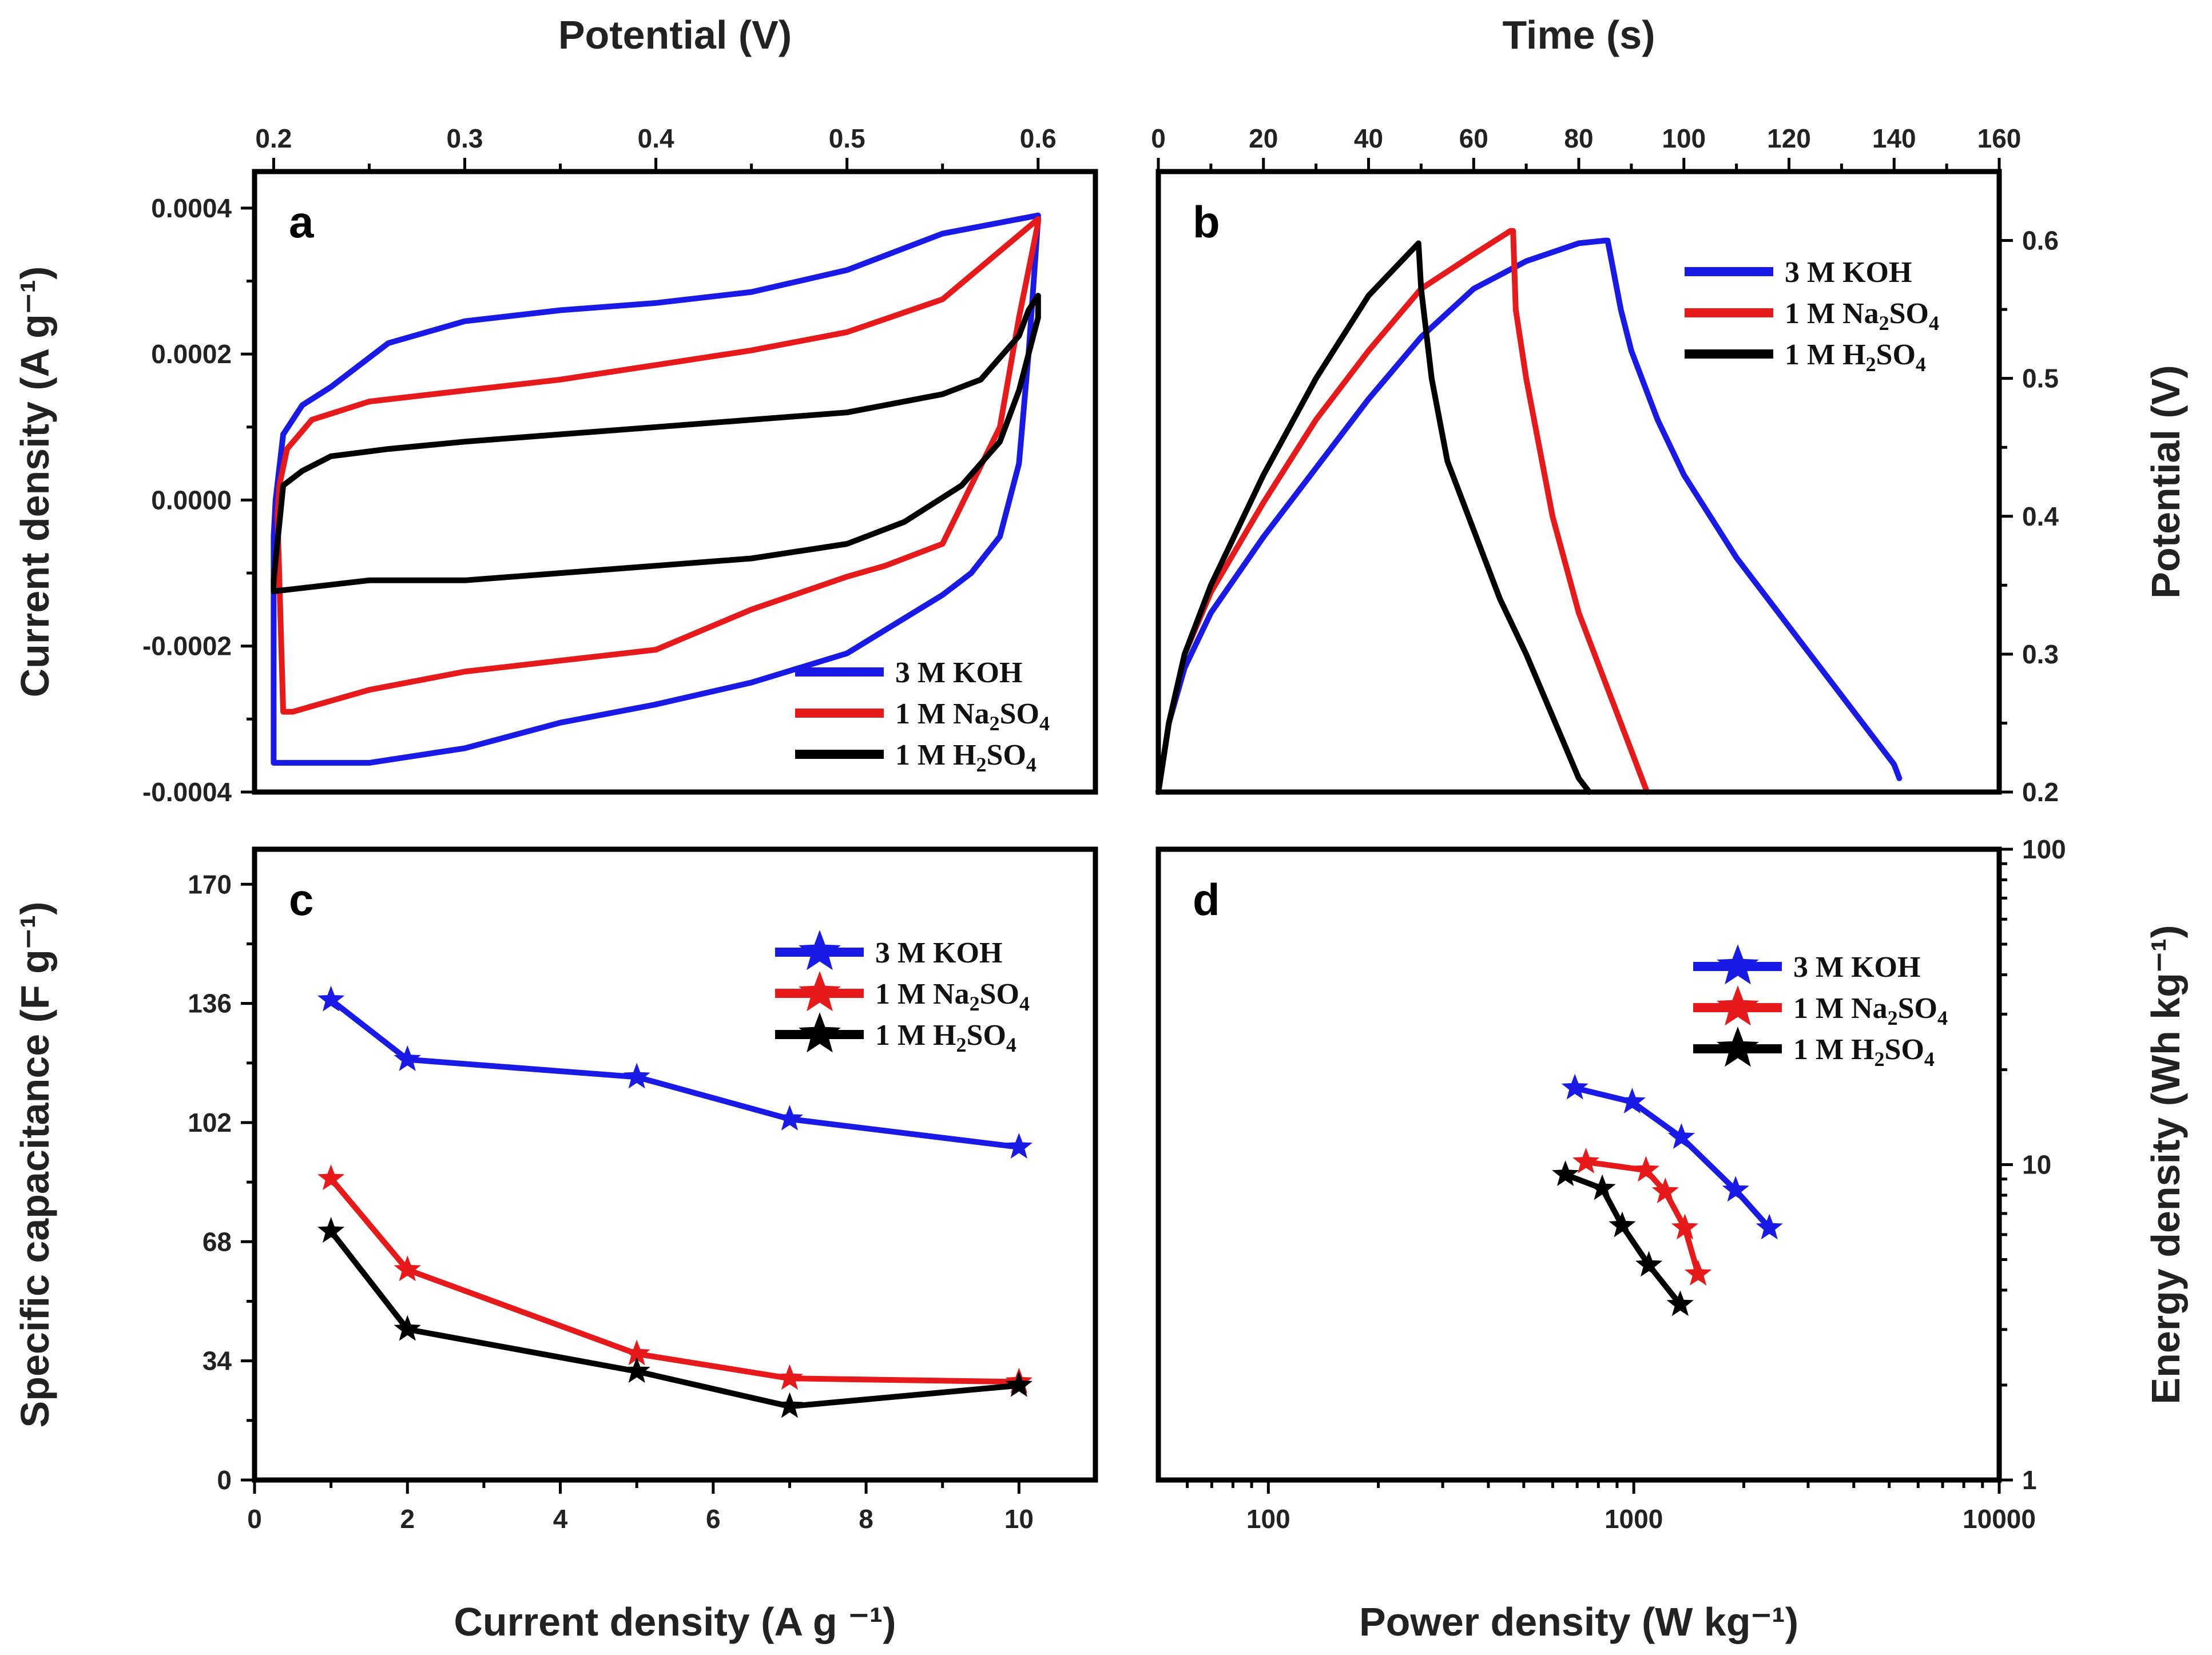 This screenshot has width=2212, height=1655. What do you see at coordinates (35, 482) in the screenshot?
I see `y-axis-title: Current density (A g⁻¹)` at bounding box center [35, 482].